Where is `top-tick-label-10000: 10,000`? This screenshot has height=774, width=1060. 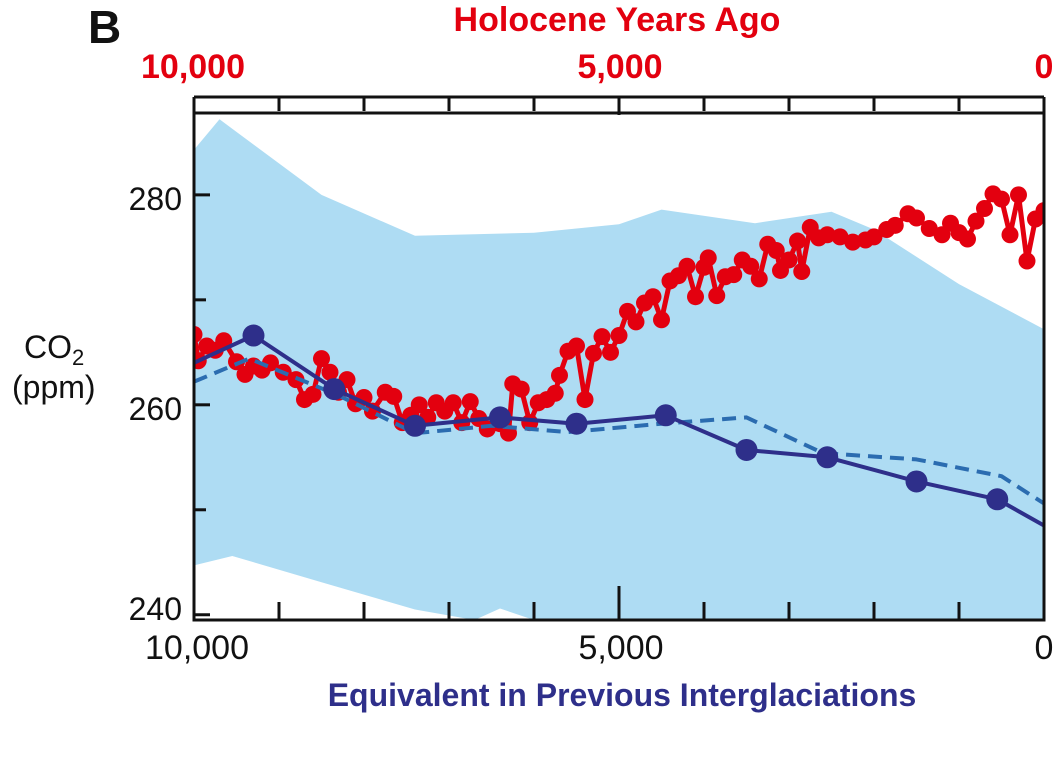
top-tick-label-10000: 10,000 is located at coordinates (193, 67).